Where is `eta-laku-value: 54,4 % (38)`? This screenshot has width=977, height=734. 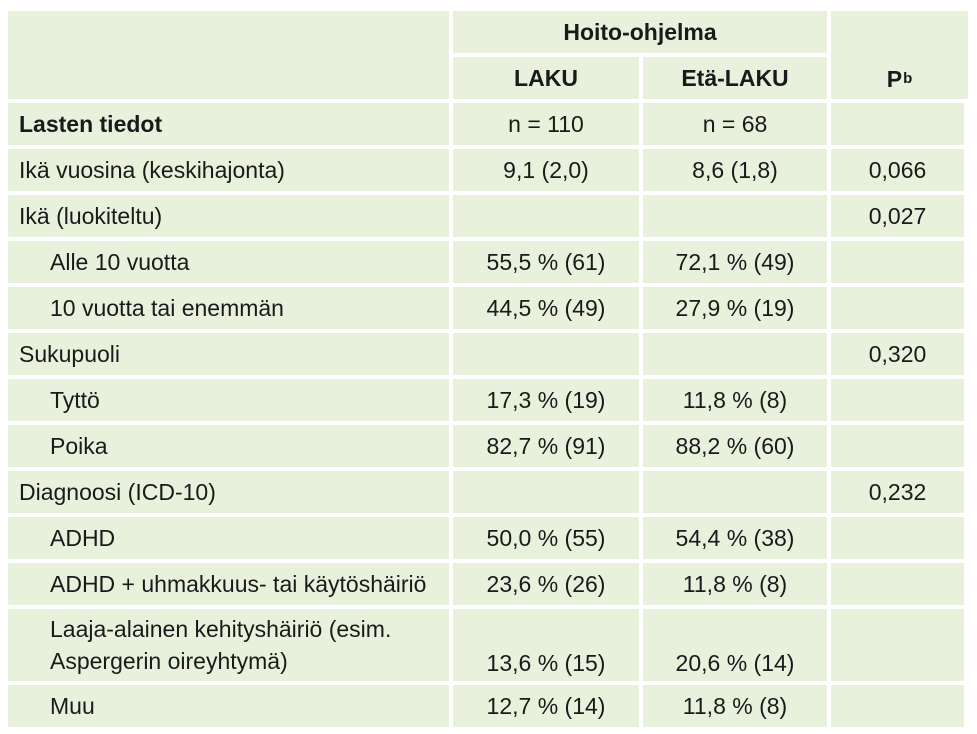 eta-laku-value: 54,4 % (38) is located at coordinates (735, 538).